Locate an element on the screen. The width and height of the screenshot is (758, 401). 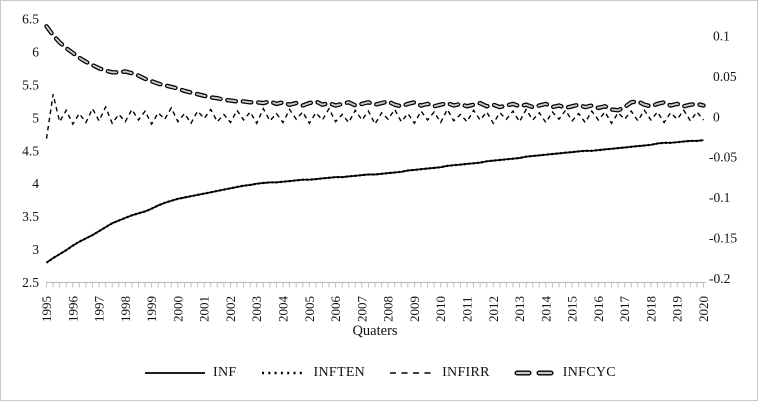
x-tick-label: 2013 is located at coordinates (519, 309).